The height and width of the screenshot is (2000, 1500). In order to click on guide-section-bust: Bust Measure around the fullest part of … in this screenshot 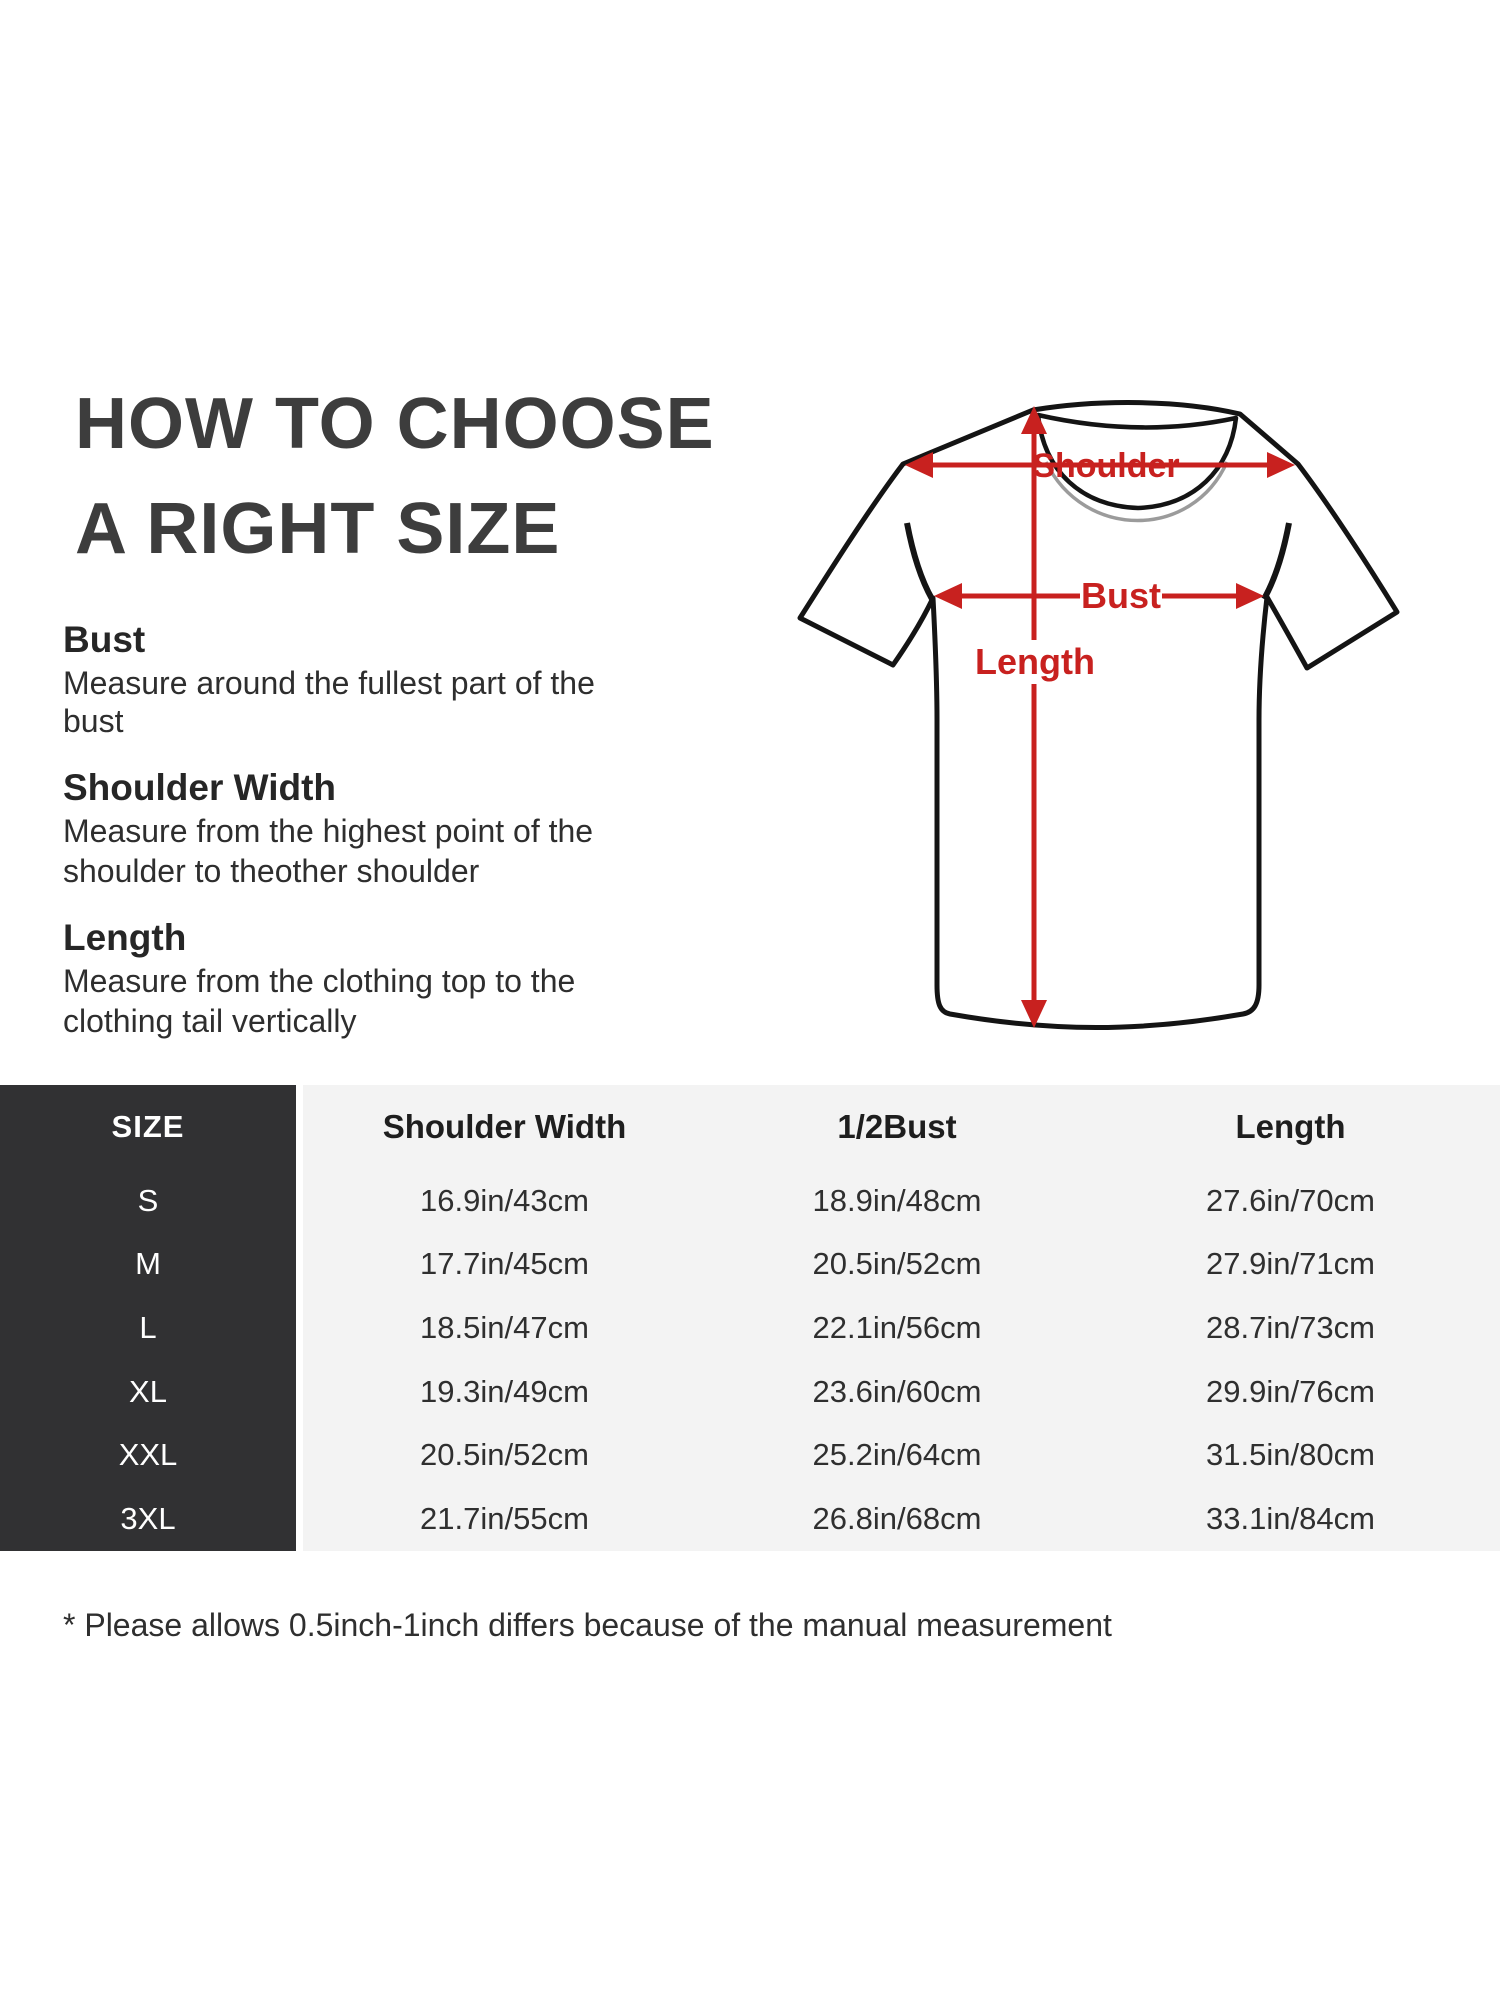, I will do `click(343, 679)`.